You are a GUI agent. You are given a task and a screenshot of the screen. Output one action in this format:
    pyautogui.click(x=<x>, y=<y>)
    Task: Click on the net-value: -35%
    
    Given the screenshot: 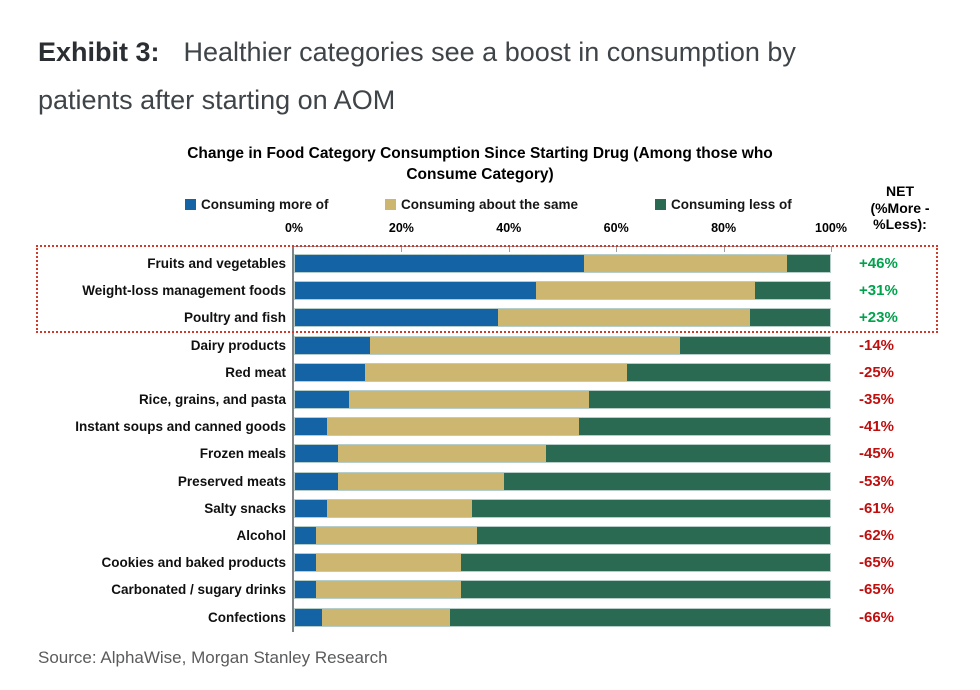 What is the action you would take?
    pyautogui.click(x=877, y=400)
    